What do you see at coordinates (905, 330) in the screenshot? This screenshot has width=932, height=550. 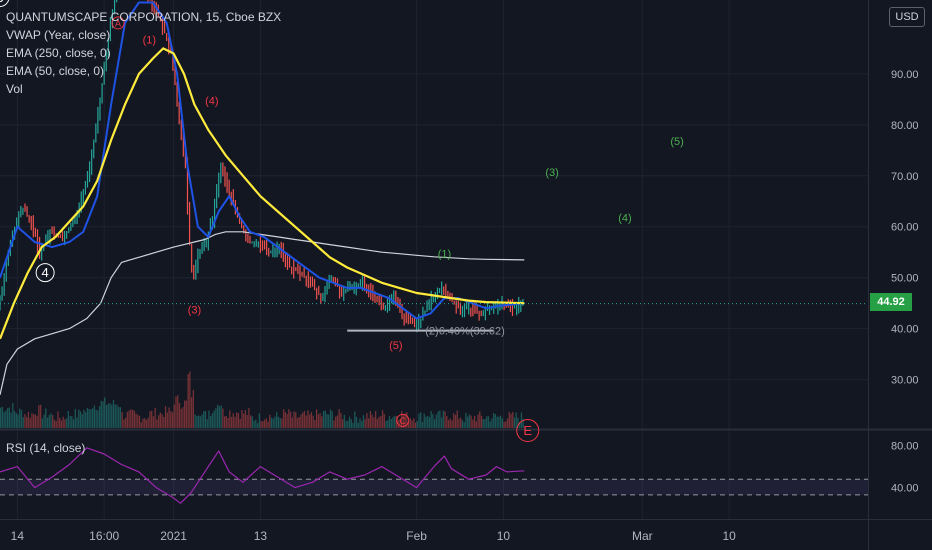 I see `price-tick-40: 40.00` at bounding box center [905, 330].